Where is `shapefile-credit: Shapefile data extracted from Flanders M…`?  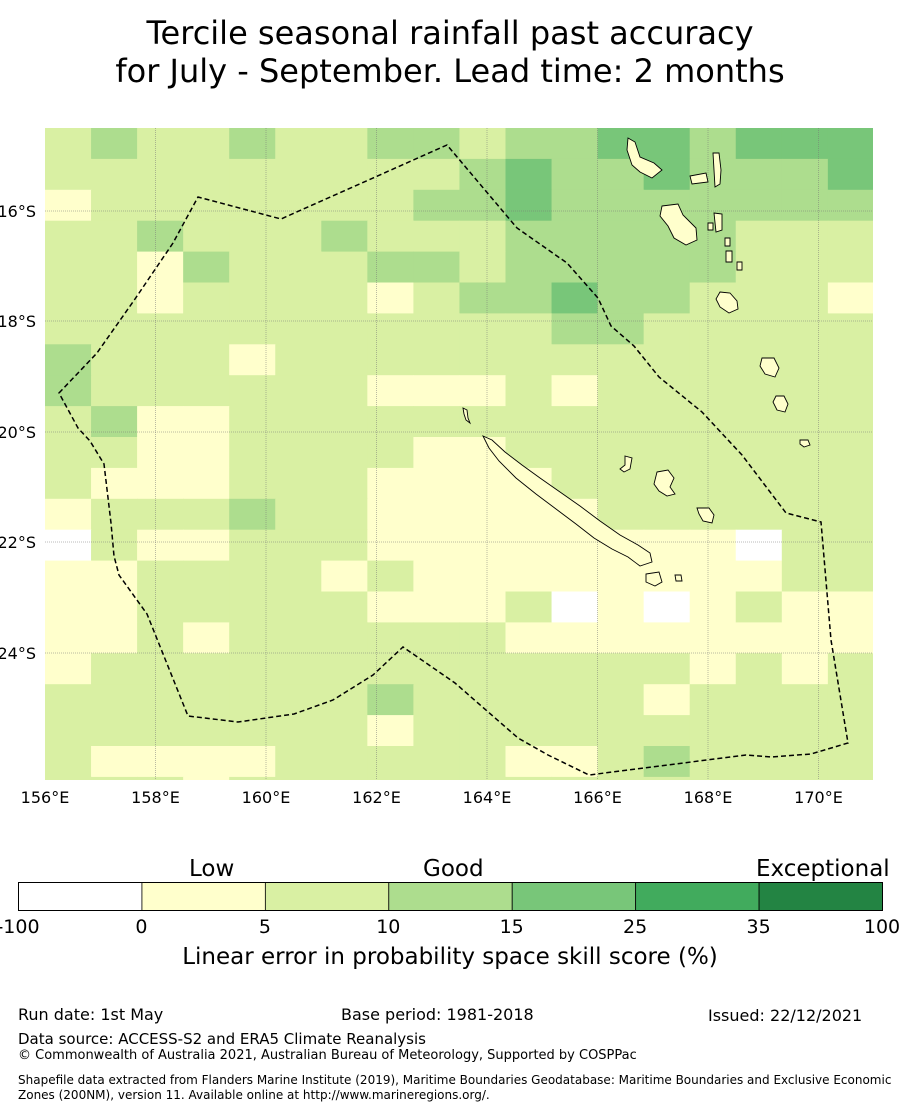
shapefile-credit: Shapefile data extracted from Flanders M… is located at coordinates (455, 1087).